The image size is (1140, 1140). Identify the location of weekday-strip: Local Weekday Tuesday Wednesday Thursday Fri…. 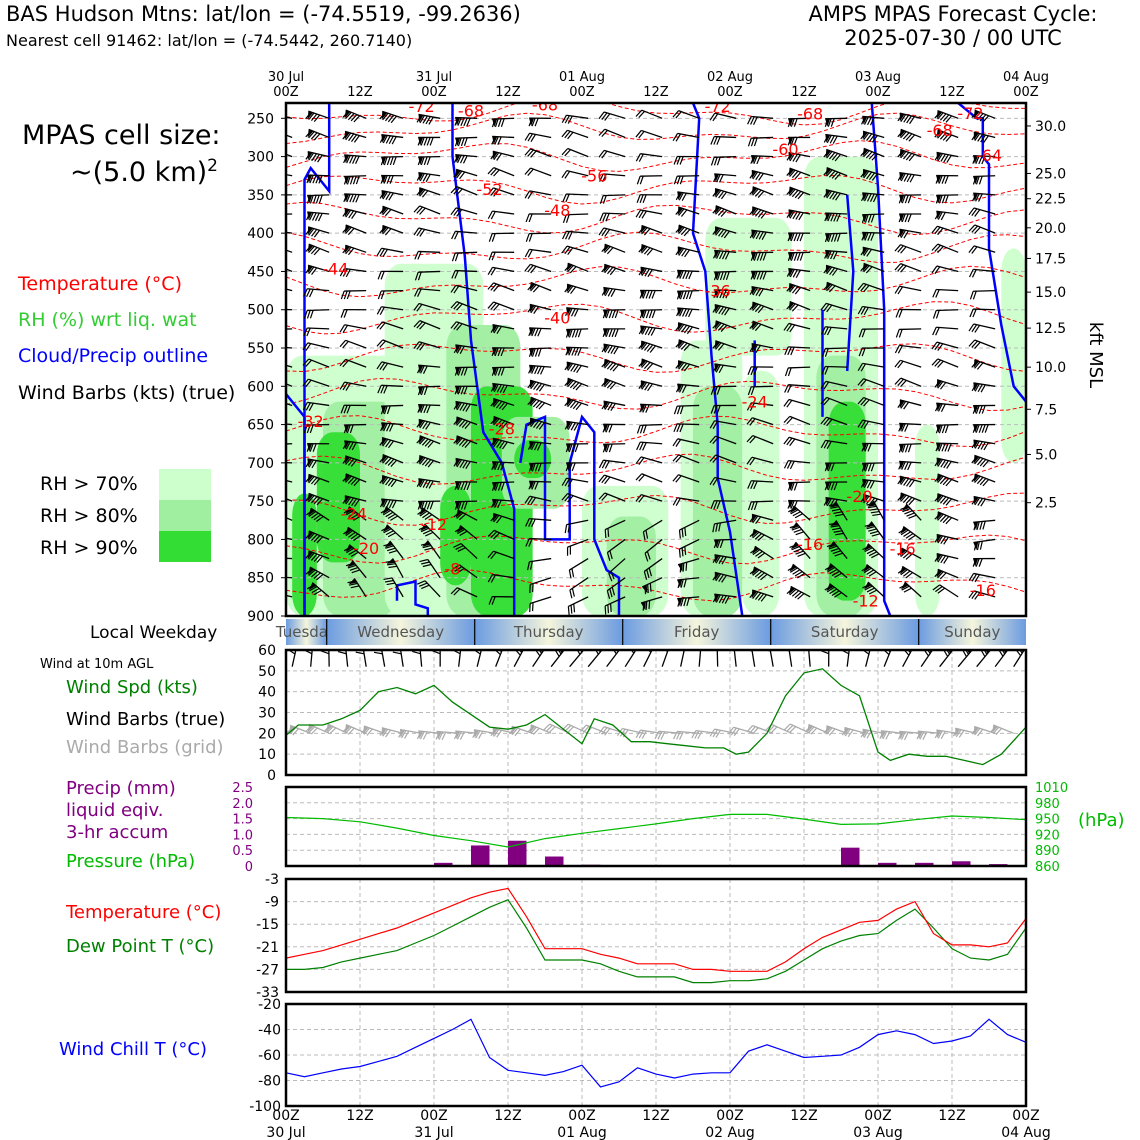
(558, 632).